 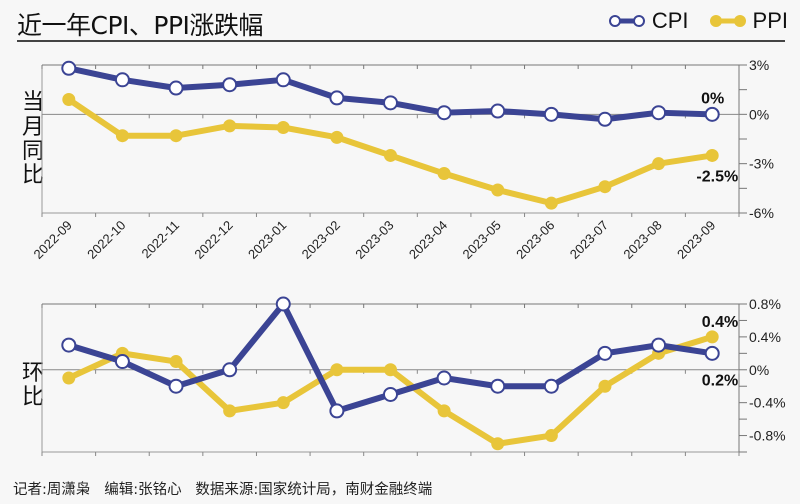 What do you see at coordinates (765, 304) in the screenshot?
I see `y-tick-label: 0.8%` at bounding box center [765, 304].